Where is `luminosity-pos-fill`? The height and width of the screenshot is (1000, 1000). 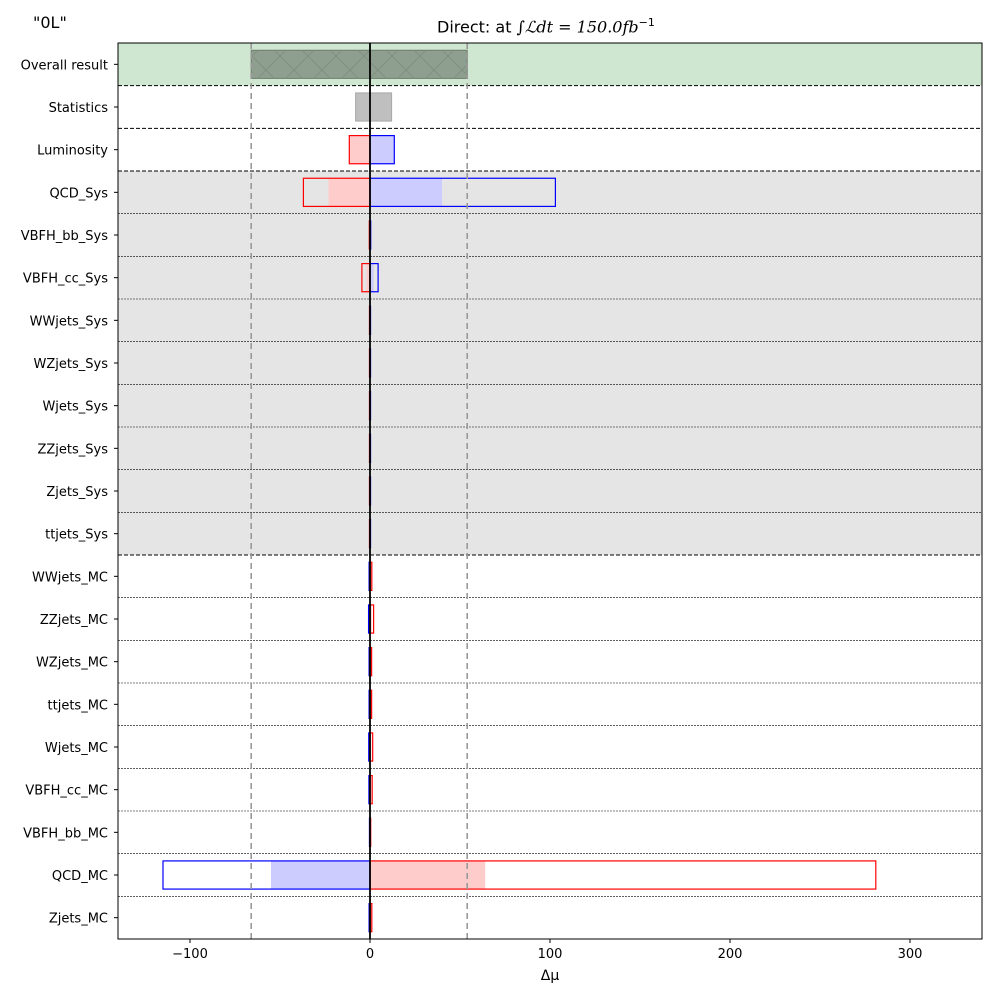
luminosity-pos-fill is located at coordinates (382, 149).